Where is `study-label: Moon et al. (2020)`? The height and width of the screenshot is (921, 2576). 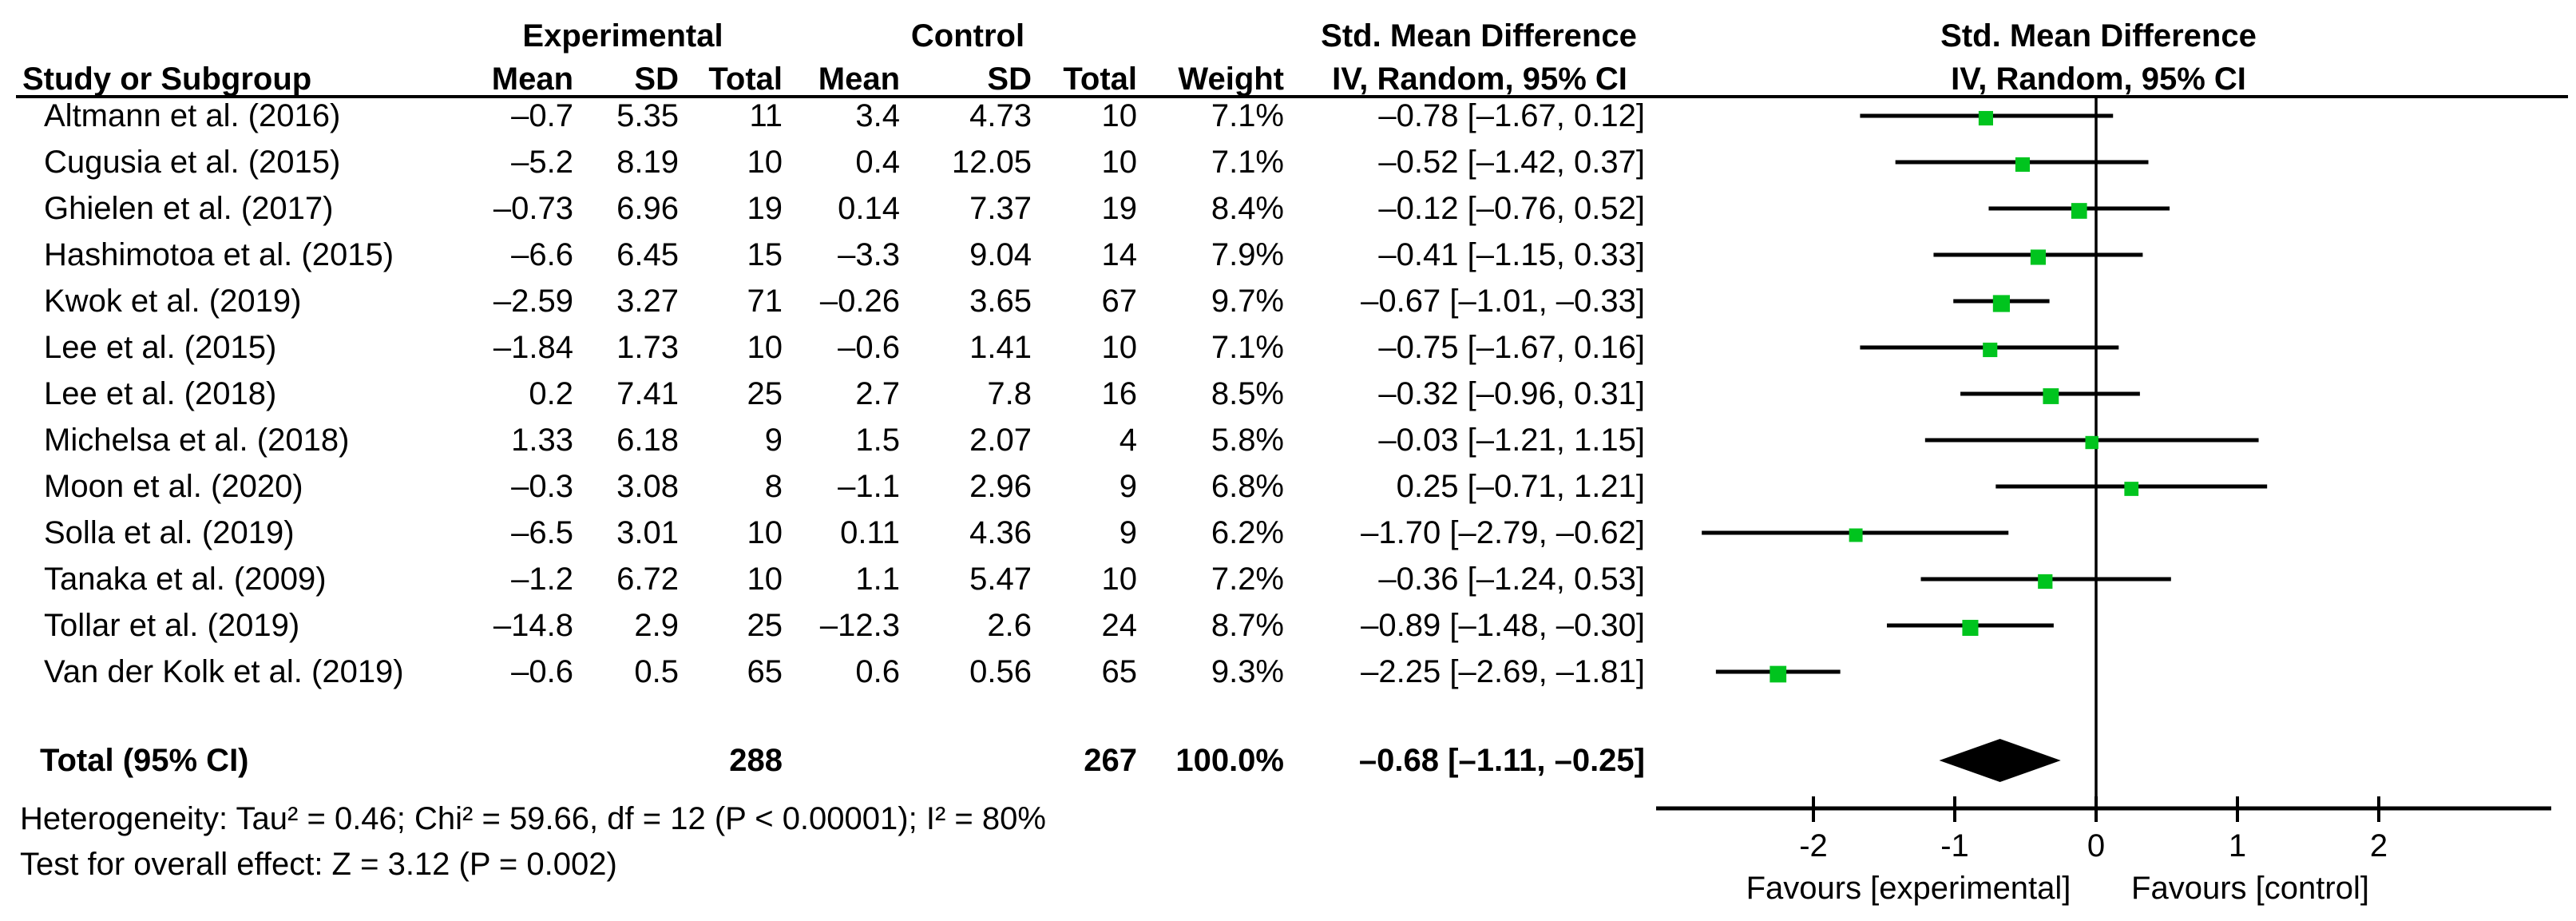 study-label: Moon et al. (2020) is located at coordinates (173, 486).